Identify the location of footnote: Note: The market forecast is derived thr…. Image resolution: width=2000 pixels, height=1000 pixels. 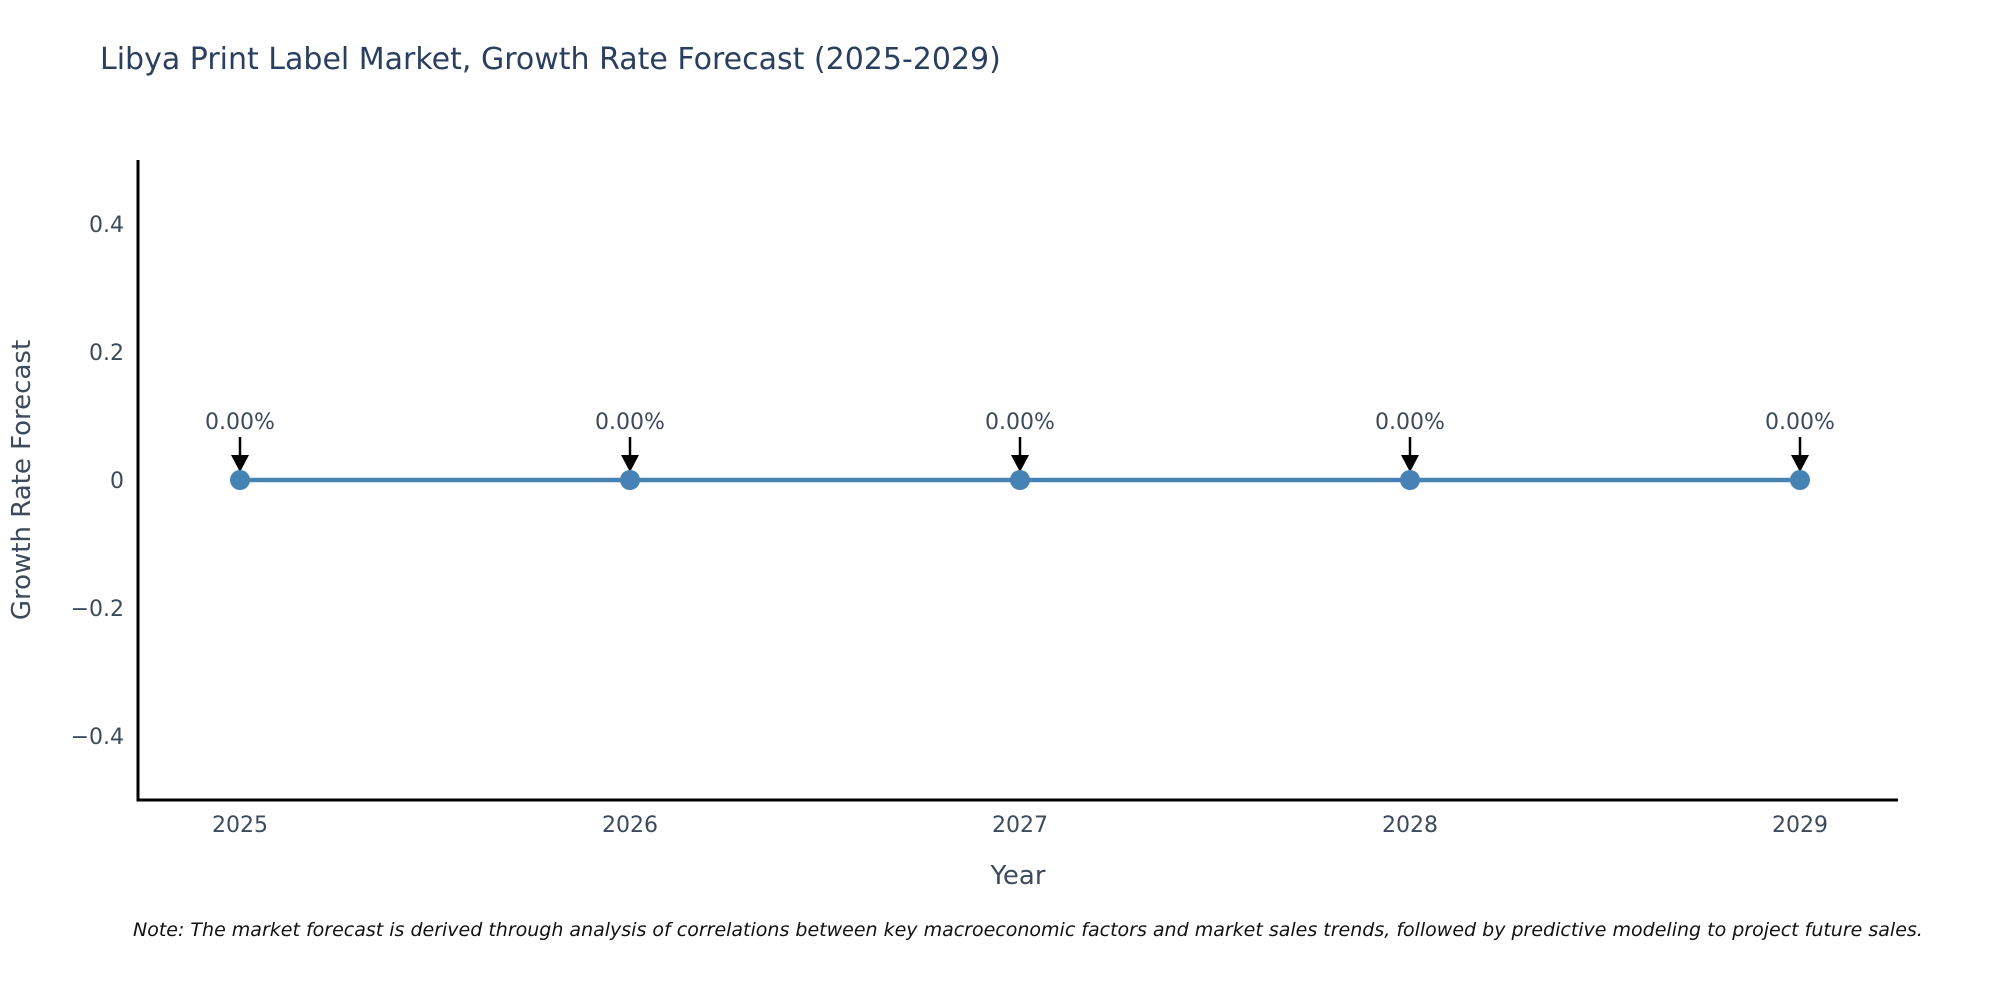
(1028, 930).